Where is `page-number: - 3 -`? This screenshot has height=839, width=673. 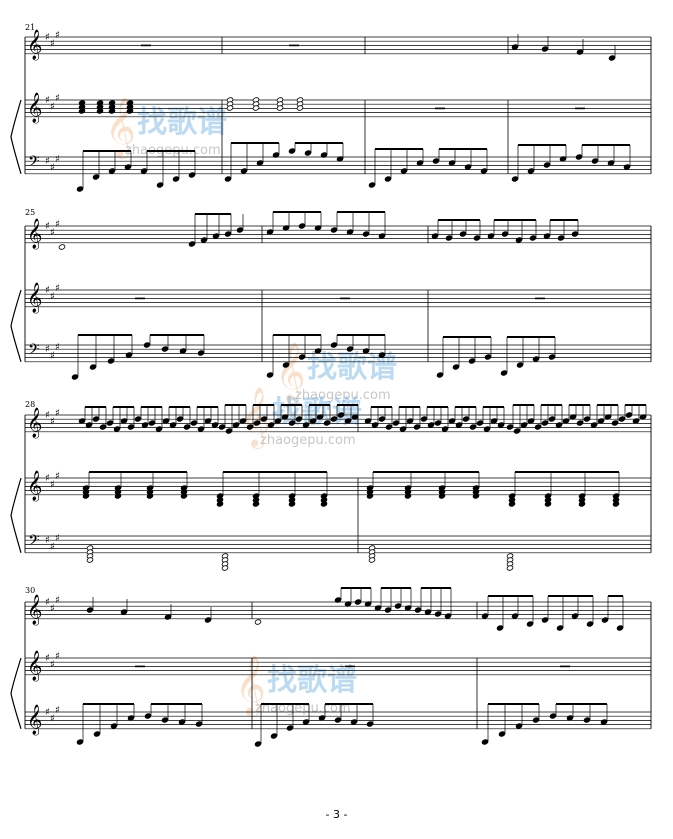
page-number: - 3 - is located at coordinates (336, 814).